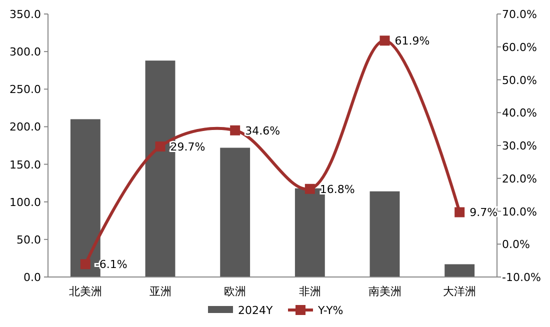 The width and height of the screenshot is (550, 327). Describe the element at coordinates (25, 52) in the screenshot. I see `y-tick-label: 300.0` at that location.